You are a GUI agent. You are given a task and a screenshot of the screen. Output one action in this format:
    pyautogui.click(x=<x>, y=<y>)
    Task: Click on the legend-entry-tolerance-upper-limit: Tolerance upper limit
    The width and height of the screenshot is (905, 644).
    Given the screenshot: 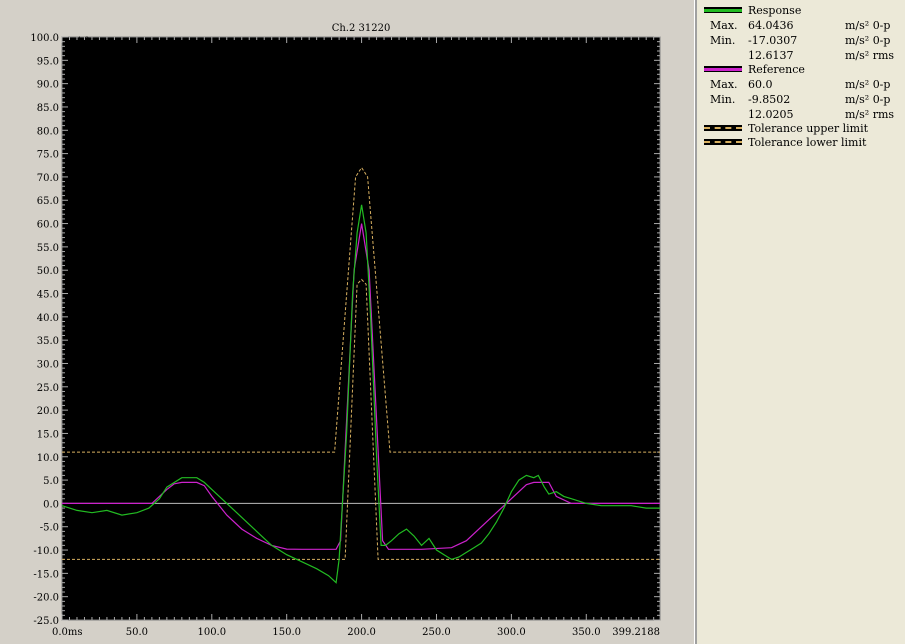 What is the action you would take?
    pyautogui.click(x=800, y=129)
    